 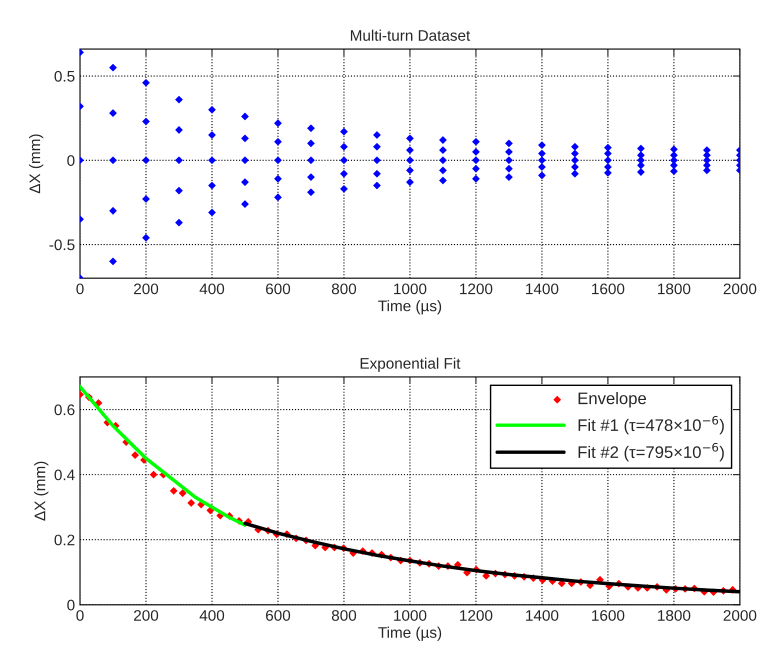 What do you see at coordinates (64, 76) in the screenshot?
I see `y-tick-label: 0.5` at bounding box center [64, 76].